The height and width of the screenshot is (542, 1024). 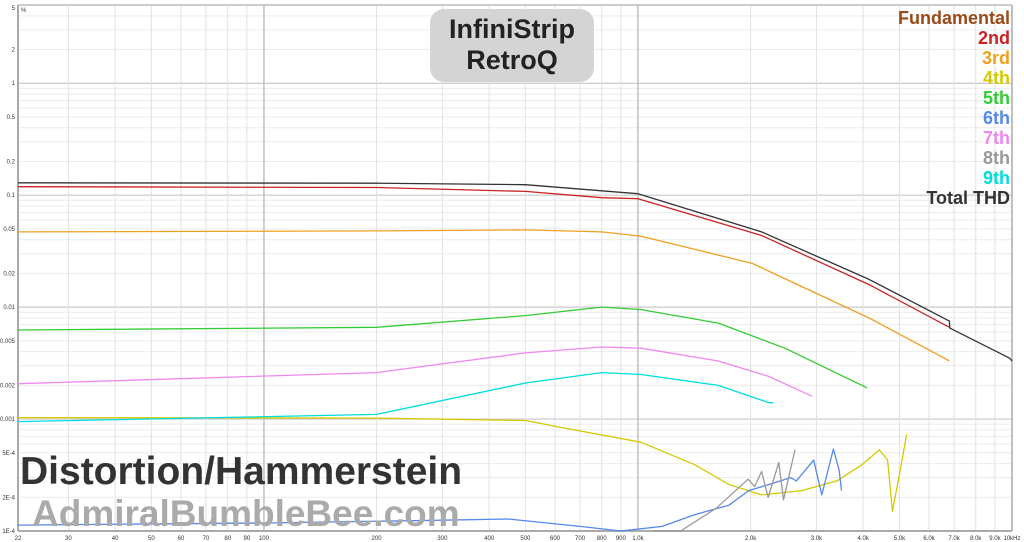 I want to click on x-tick-label: 300, so click(x=442, y=539).